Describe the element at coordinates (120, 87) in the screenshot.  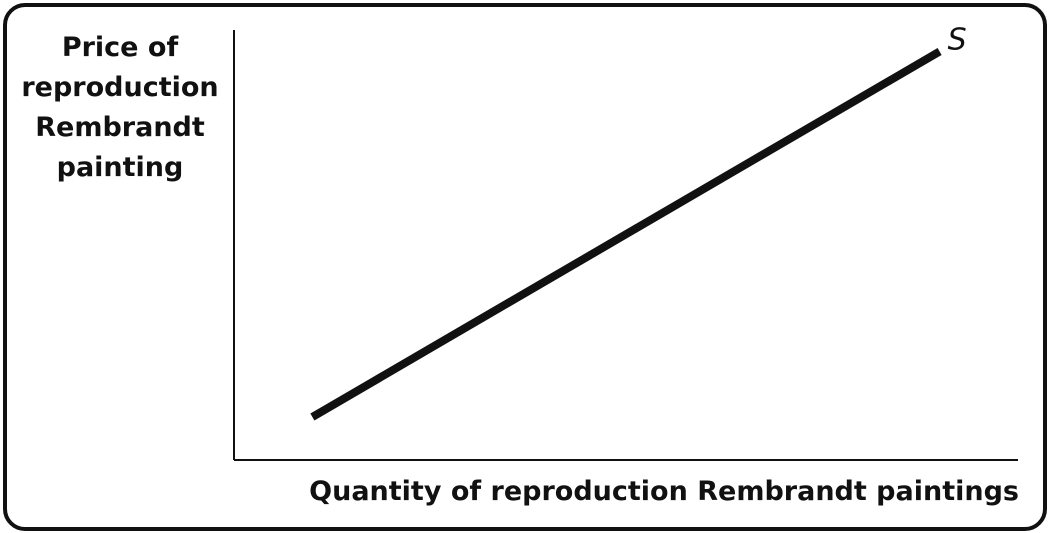
I see `y-axis-label-line-2: reproduction` at that location.